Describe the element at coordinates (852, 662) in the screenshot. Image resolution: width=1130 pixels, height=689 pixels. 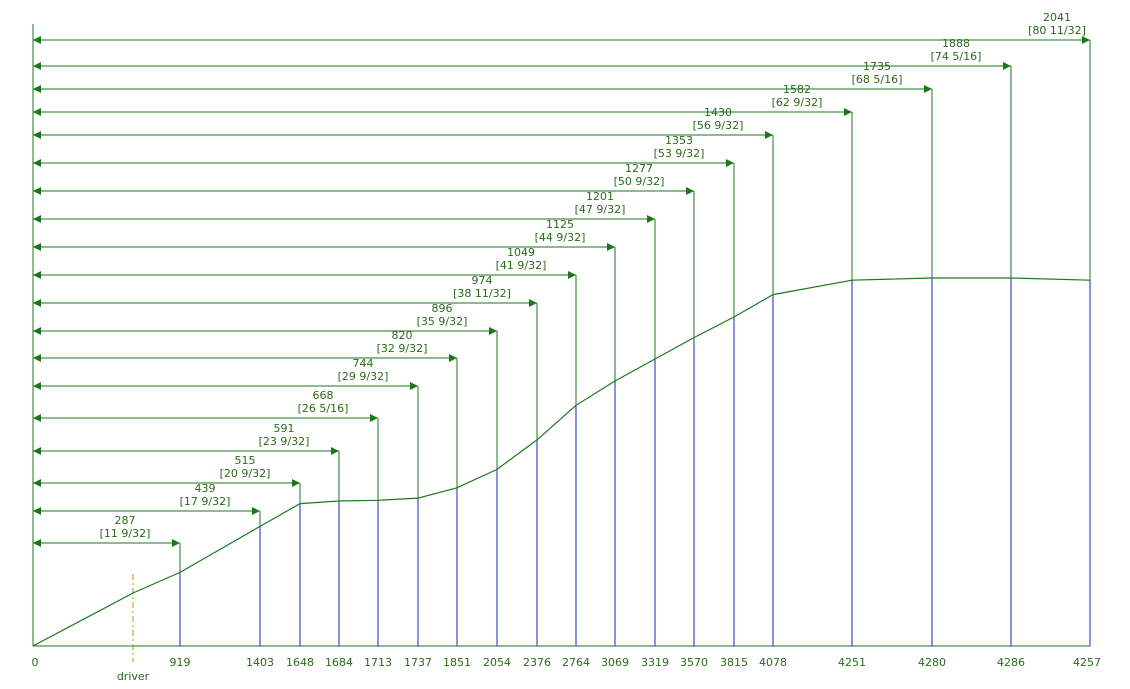
I see `station-position-label: 4251` at that location.